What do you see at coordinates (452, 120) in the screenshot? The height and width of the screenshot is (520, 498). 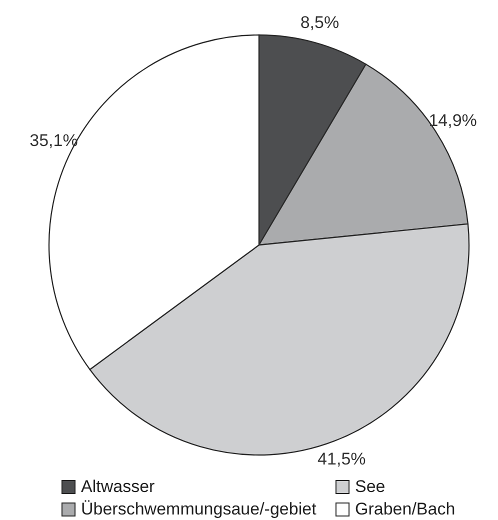 I see `data-label: 14,9%` at bounding box center [452, 120].